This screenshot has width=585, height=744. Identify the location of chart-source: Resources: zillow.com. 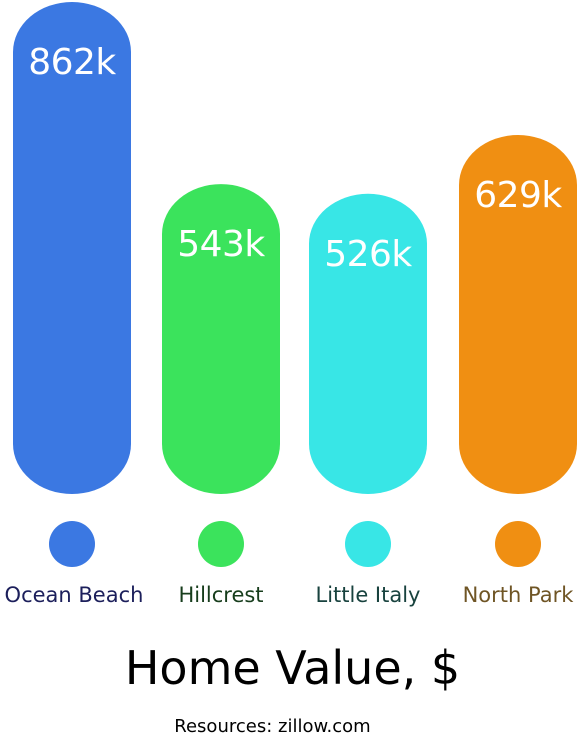
(272, 726).